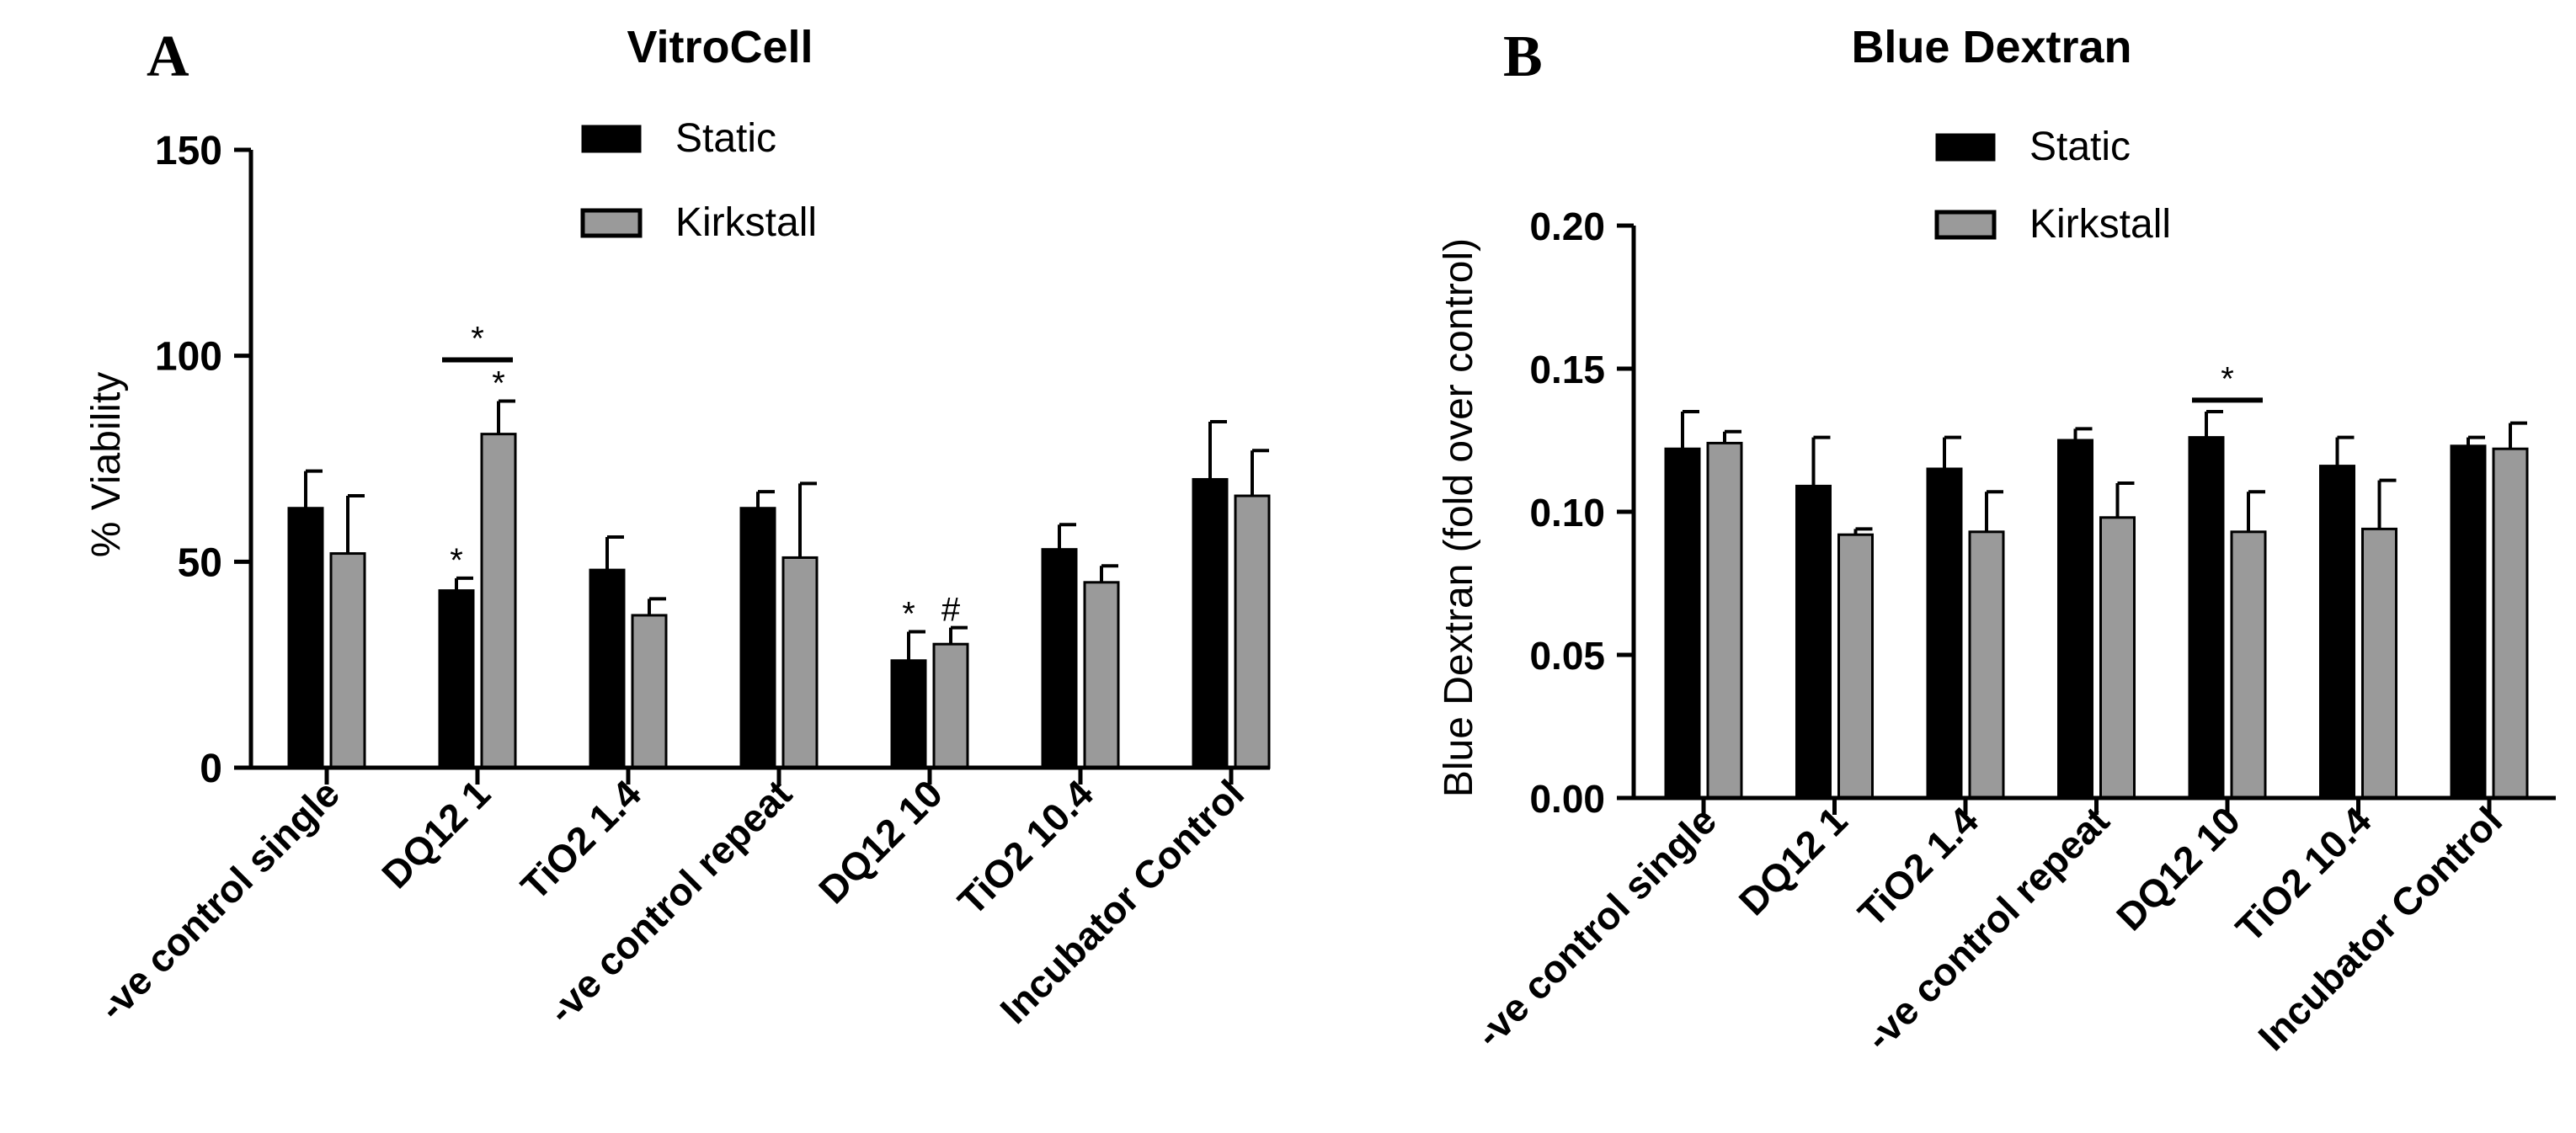  What do you see at coordinates (1567, 513) in the screenshot?
I see `y-tick-label: 0.10` at bounding box center [1567, 513].